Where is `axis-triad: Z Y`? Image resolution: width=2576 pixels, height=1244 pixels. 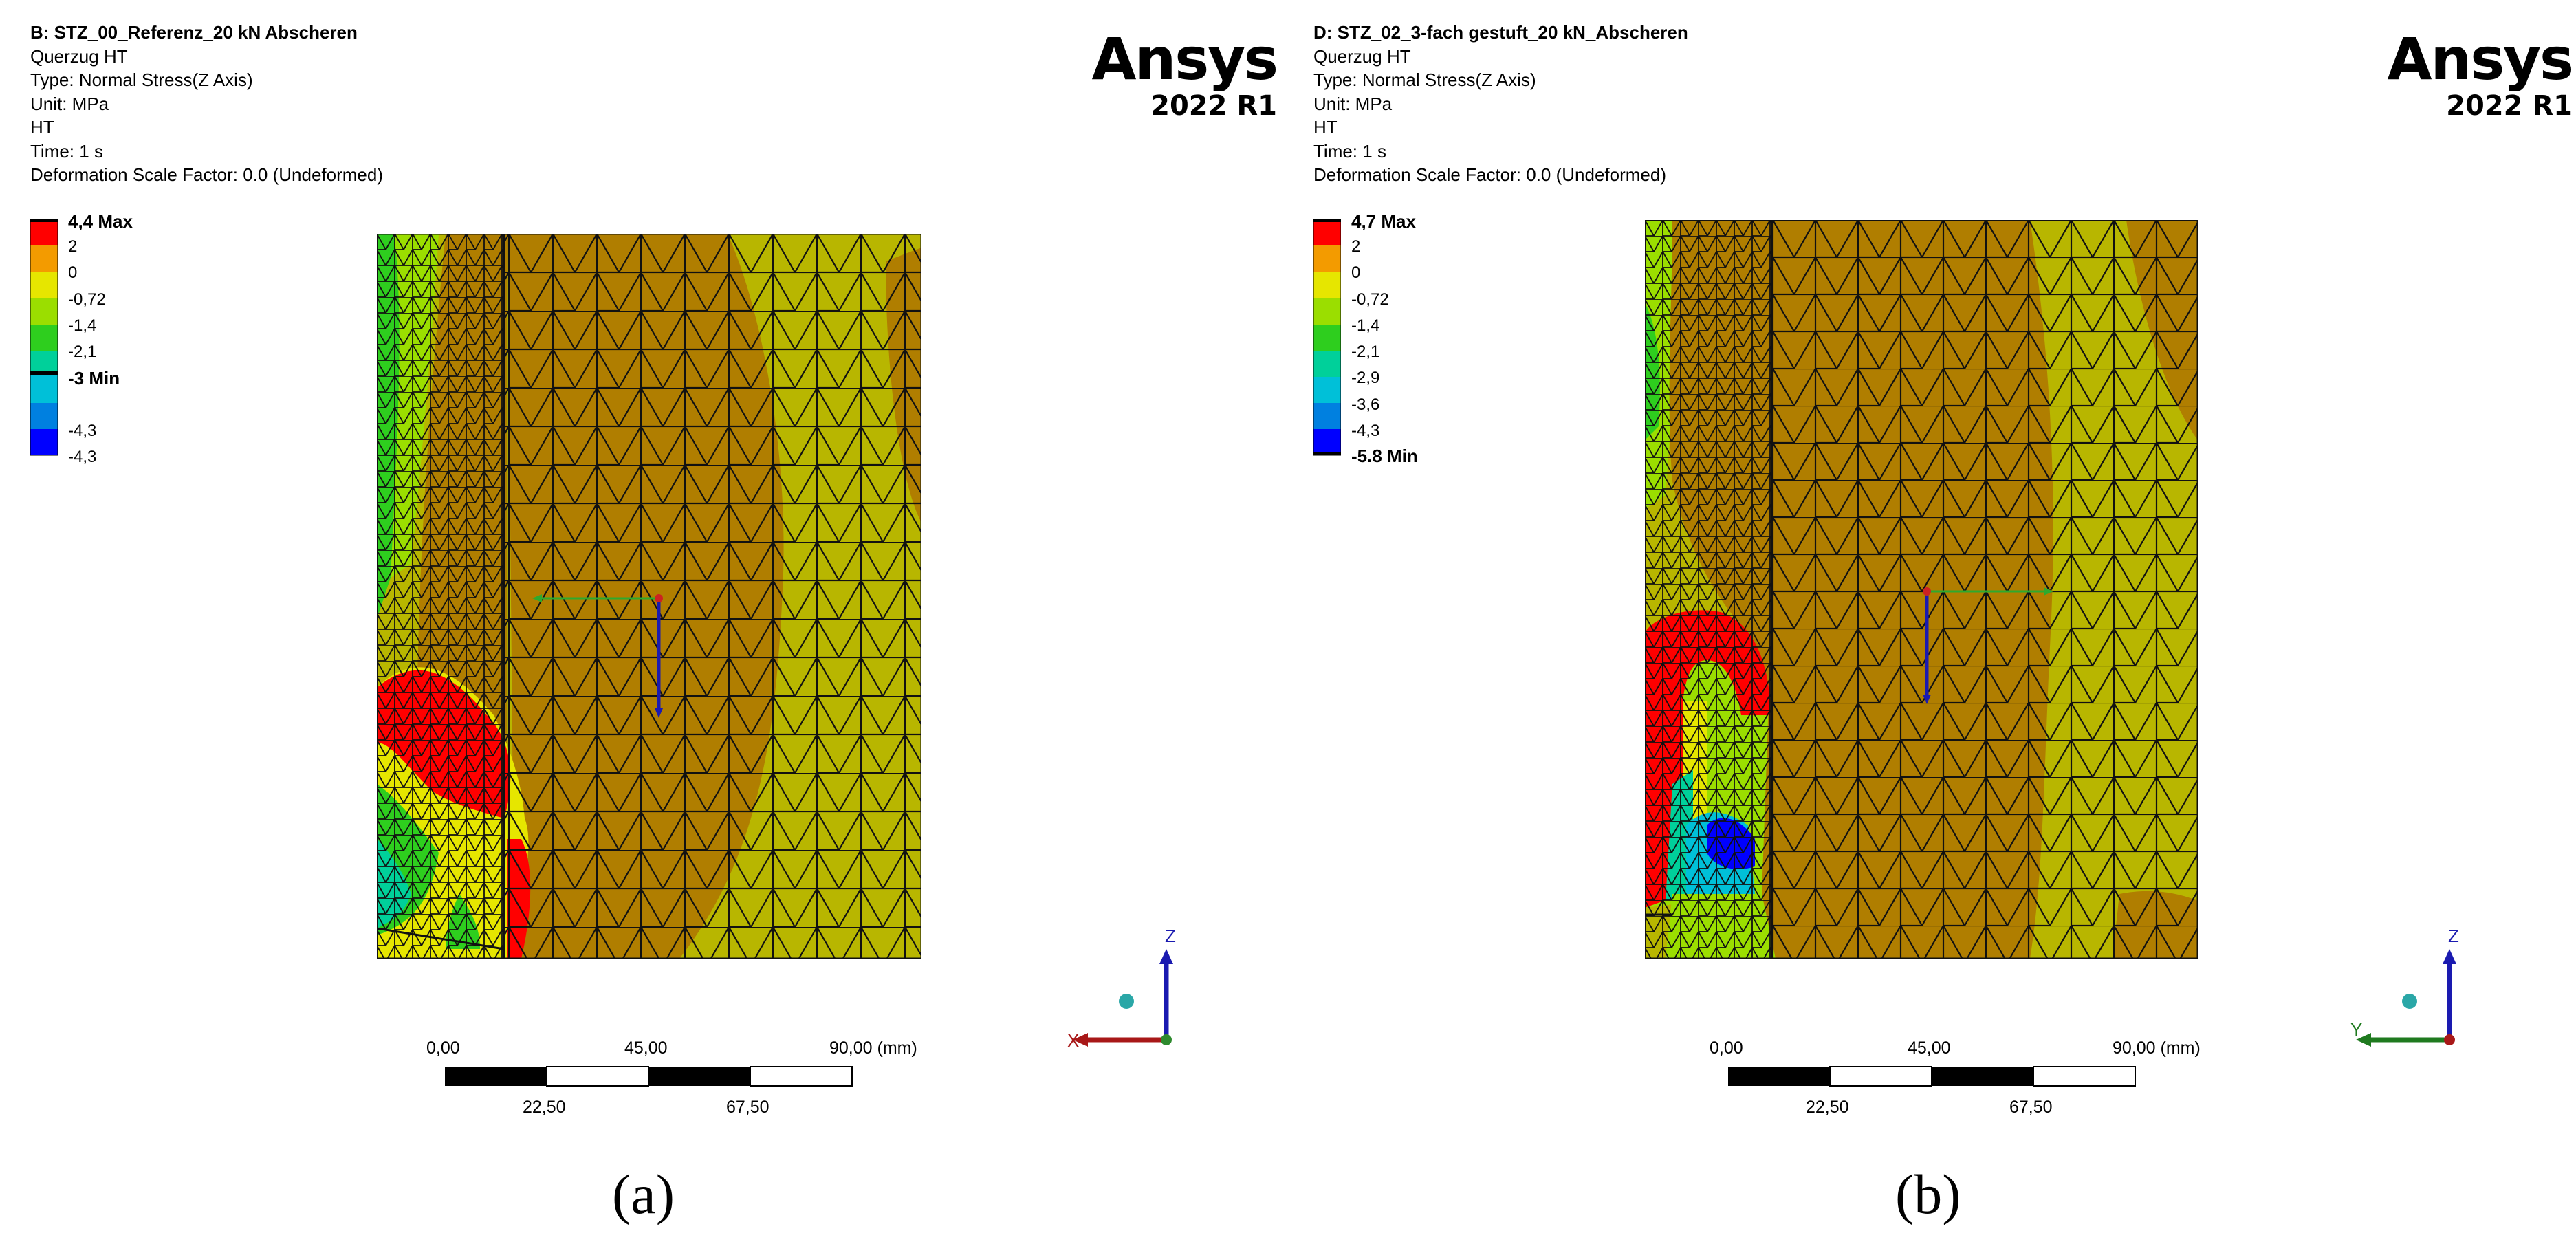
axis-triad: Z Y is located at coordinates (2411, 990).